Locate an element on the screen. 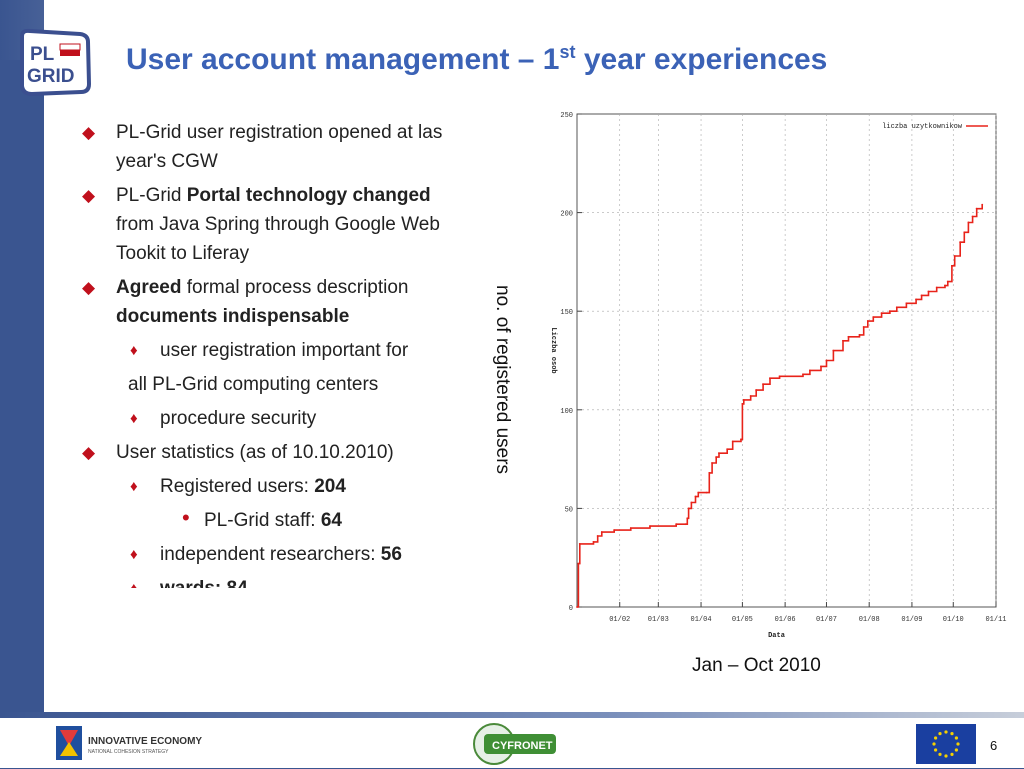 The image size is (1024, 769). x-tick-label: 01/11 is located at coordinates (995, 620).